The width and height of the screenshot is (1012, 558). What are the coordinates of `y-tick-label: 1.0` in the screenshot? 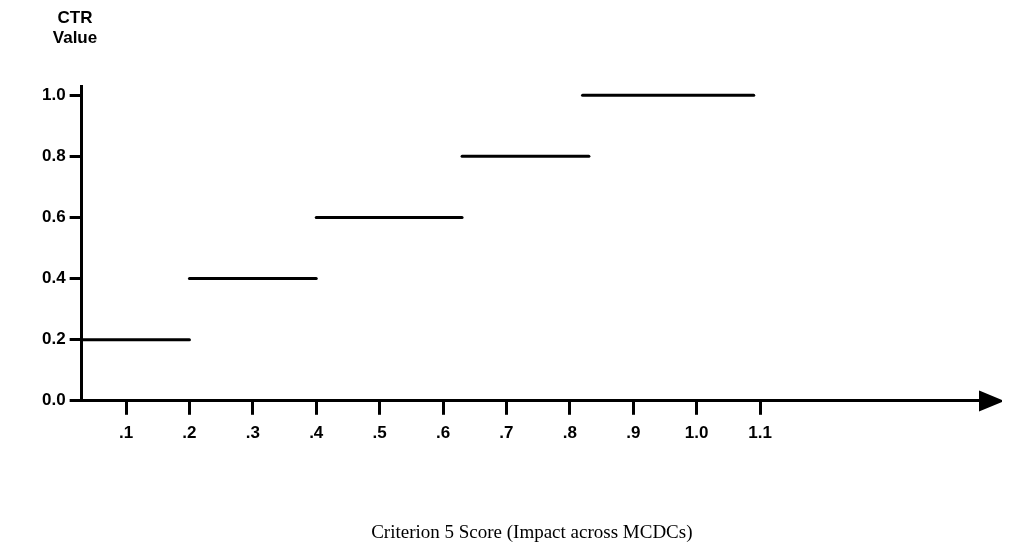 It's located at (53, 94).